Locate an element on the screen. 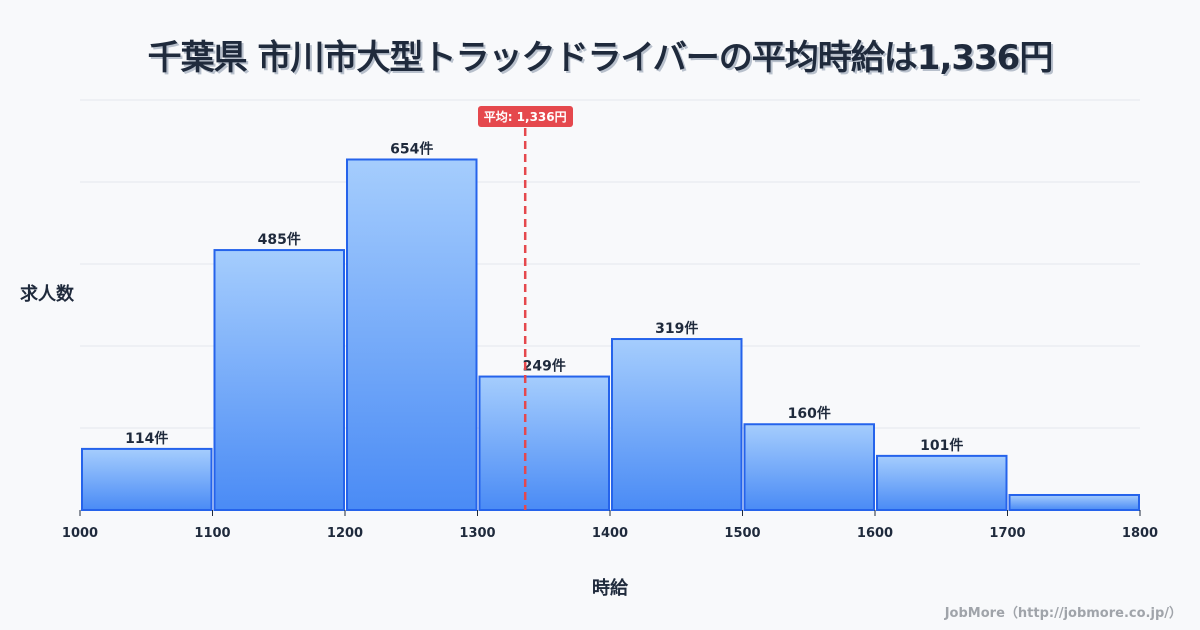 This screenshot has width=1200, height=630. footer-credit: JobMore（http://jobmore.co.jp/） is located at coordinates (1063, 613).